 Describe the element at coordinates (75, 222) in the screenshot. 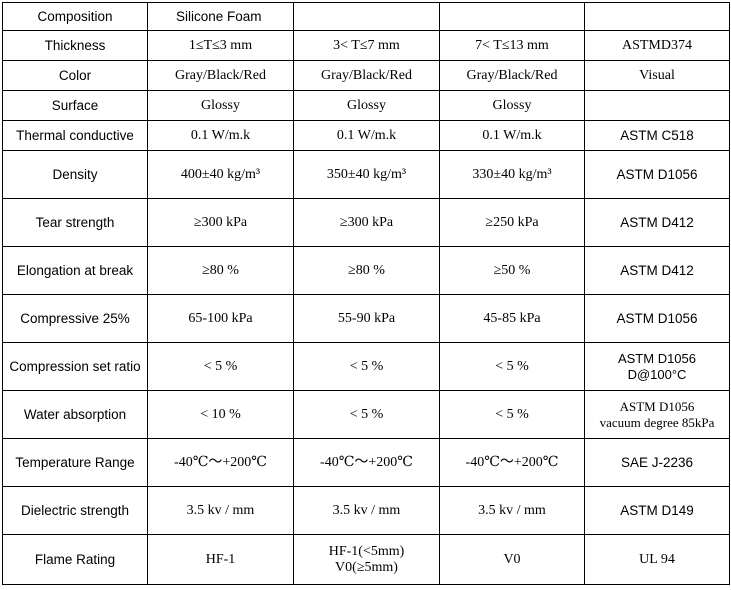

I see `property-label: Tear strength` at that location.